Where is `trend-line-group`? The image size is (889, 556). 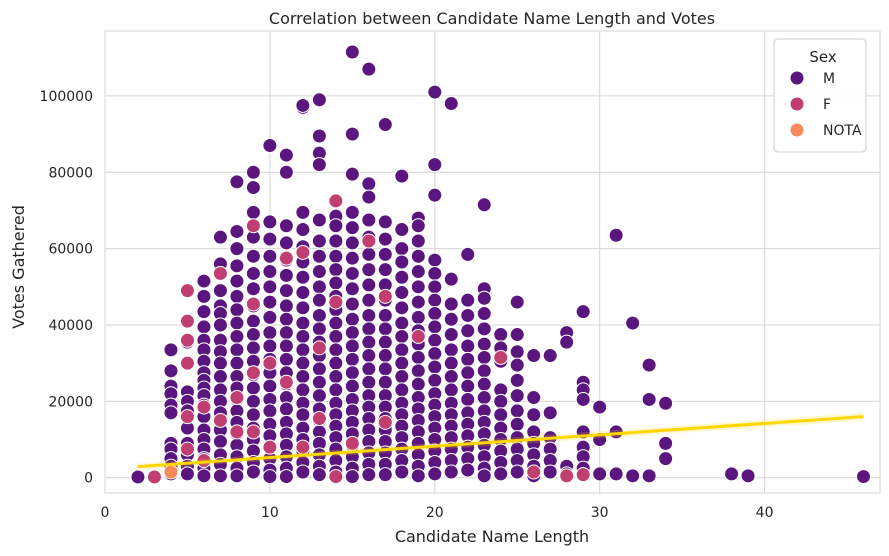
trend-line-group is located at coordinates (500, 441).